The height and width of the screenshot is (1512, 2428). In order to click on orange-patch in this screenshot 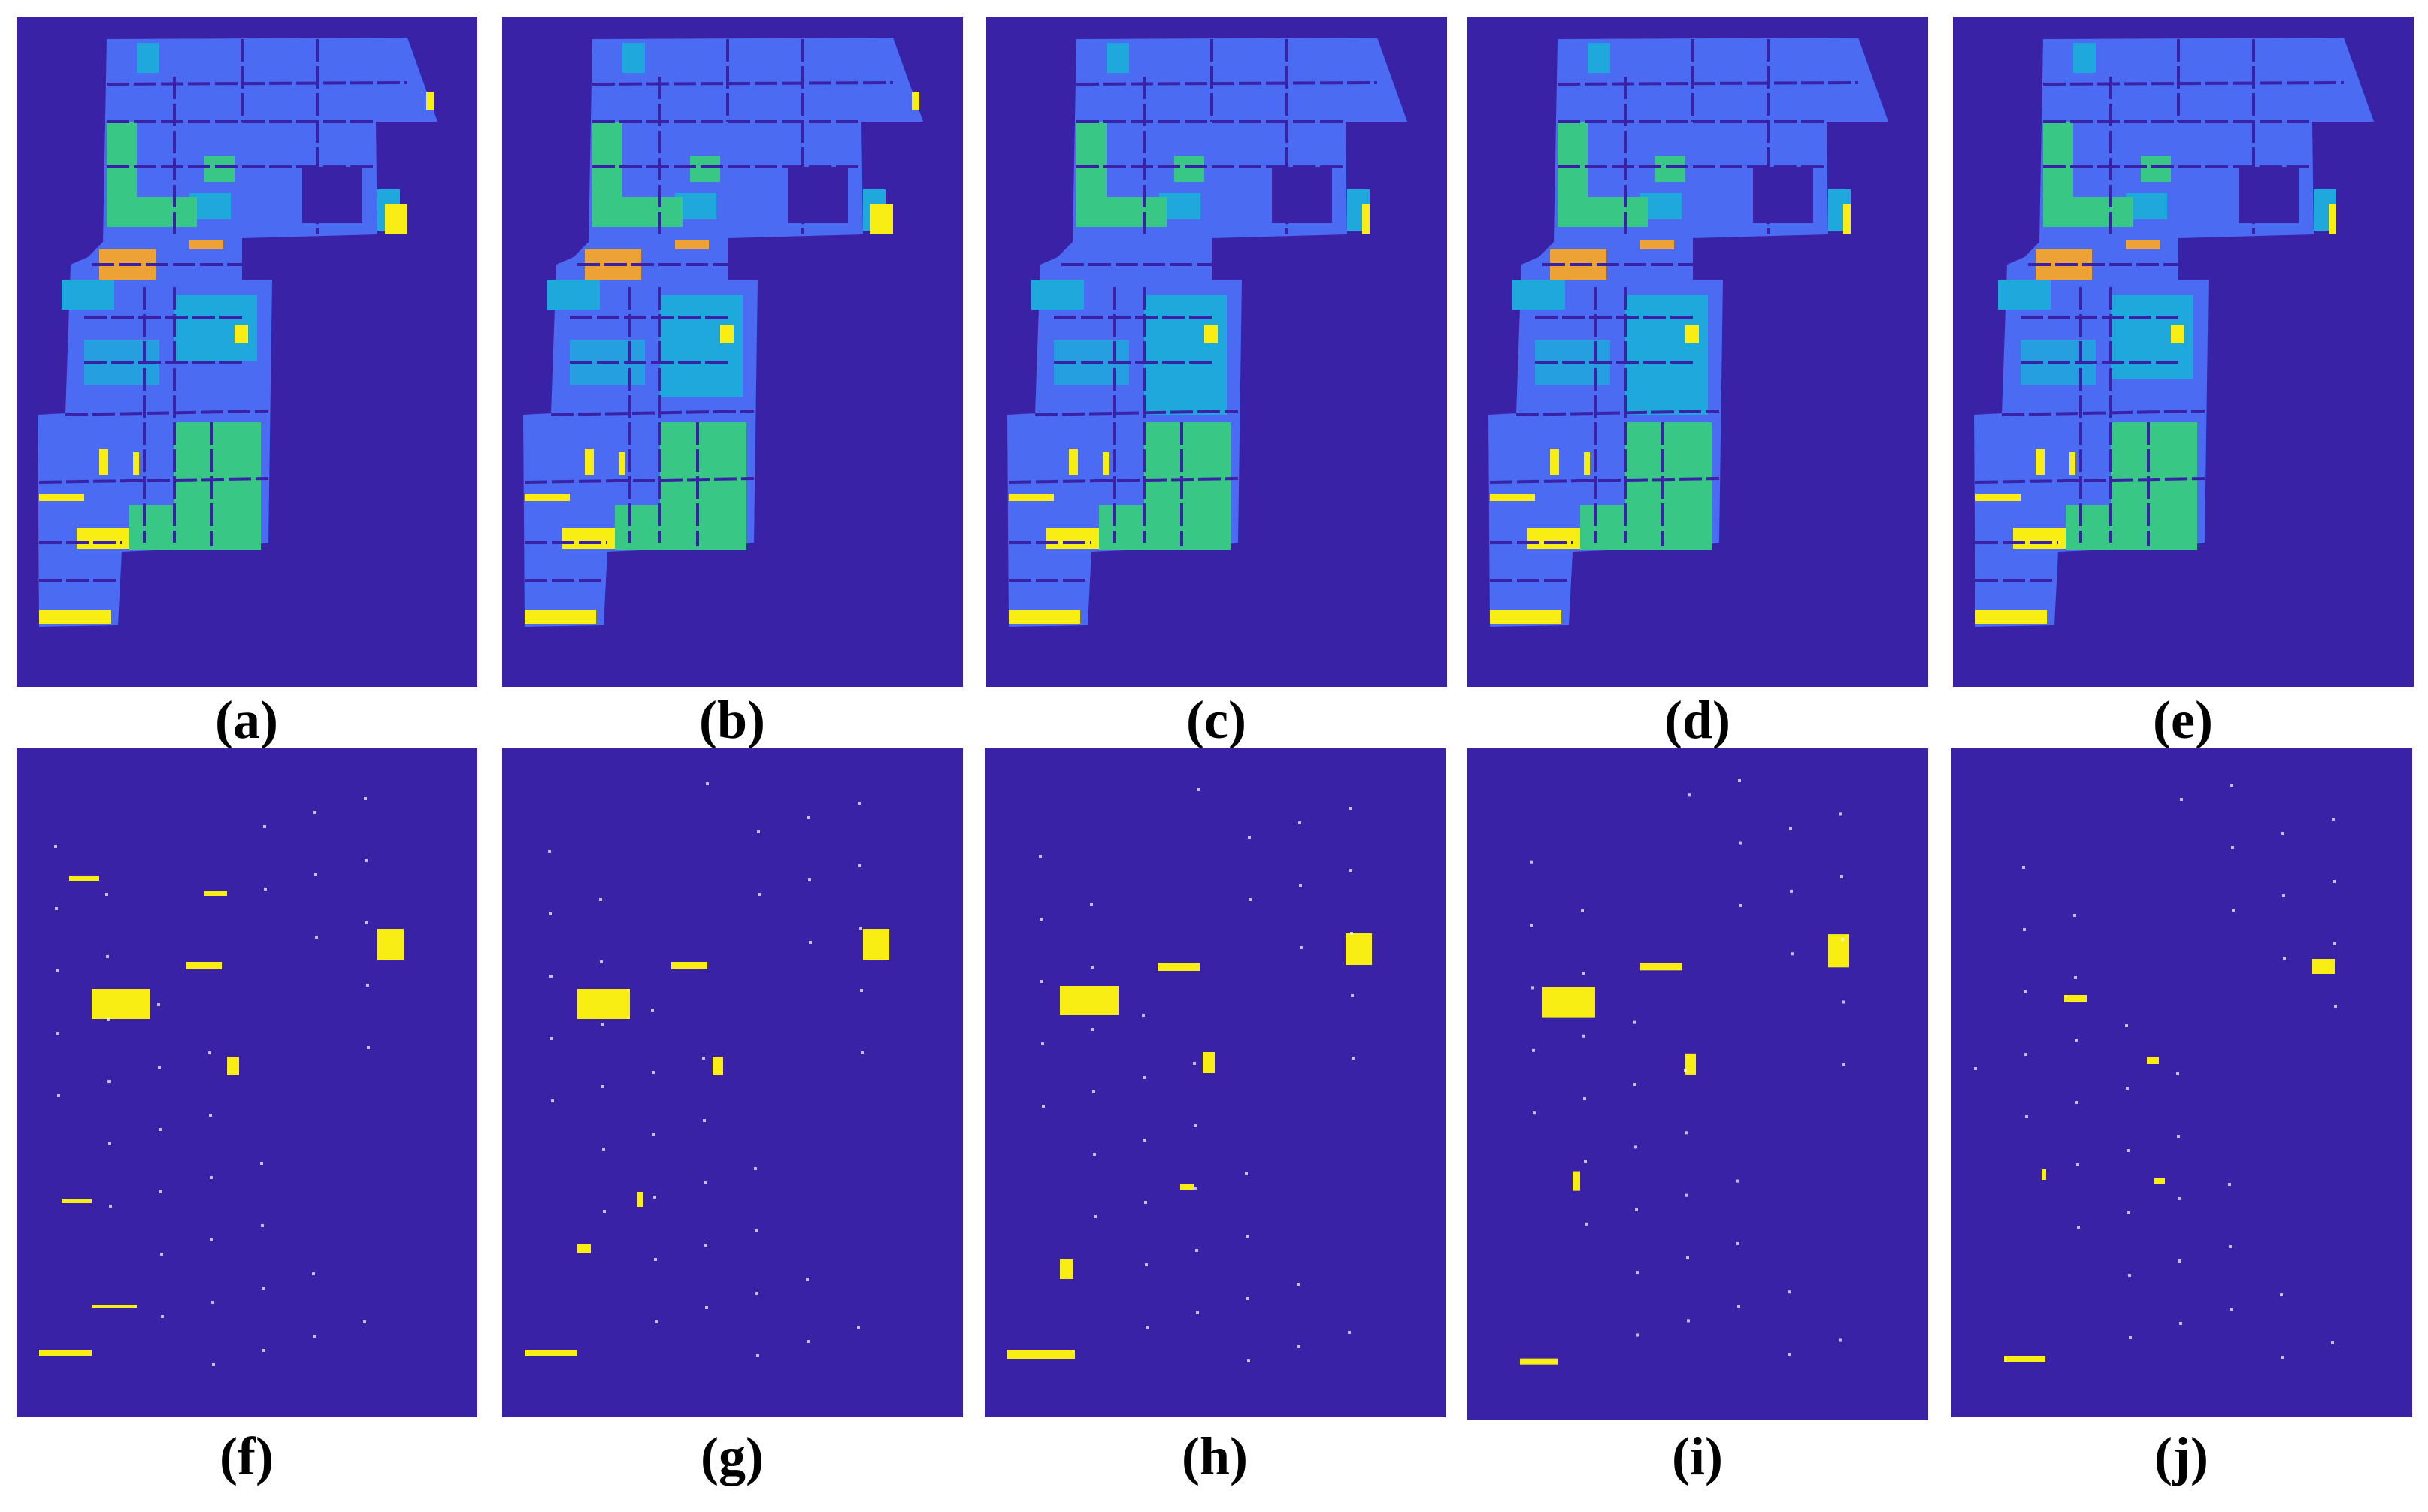, I will do `click(1657, 244)`.